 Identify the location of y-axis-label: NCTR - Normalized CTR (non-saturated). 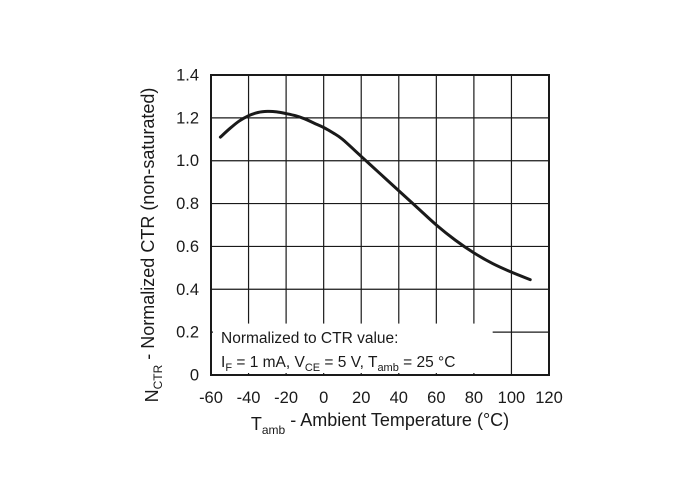
(151, 245).